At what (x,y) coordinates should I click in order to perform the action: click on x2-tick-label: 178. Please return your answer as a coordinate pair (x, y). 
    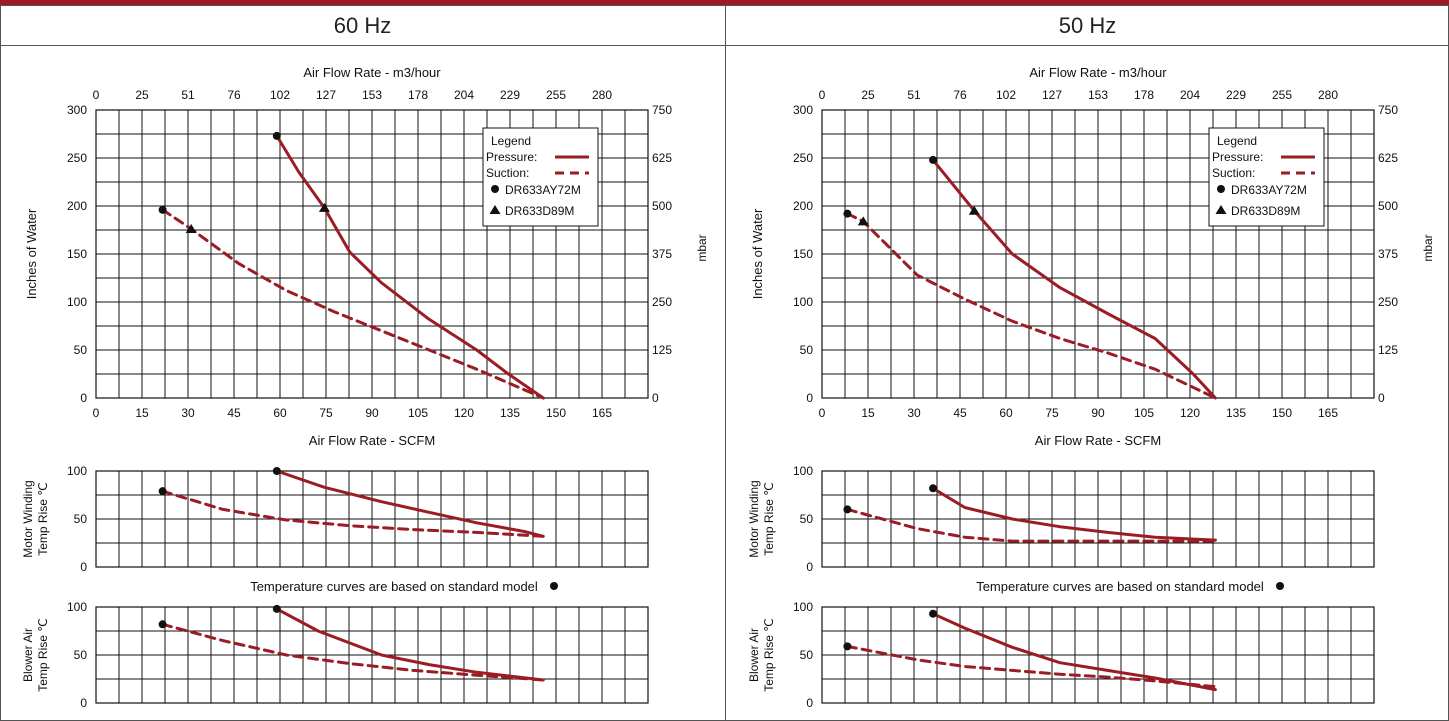
    Looking at the image, I should click on (1144, 95).